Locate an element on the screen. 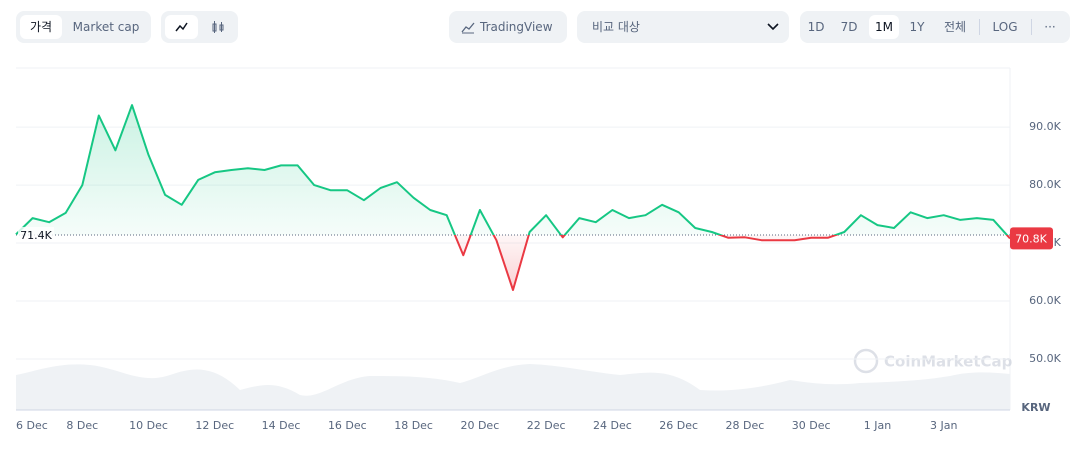 Image resolution: width=1086 pixels, height=456 pixels. range-group is located at coordinates (935, 27).